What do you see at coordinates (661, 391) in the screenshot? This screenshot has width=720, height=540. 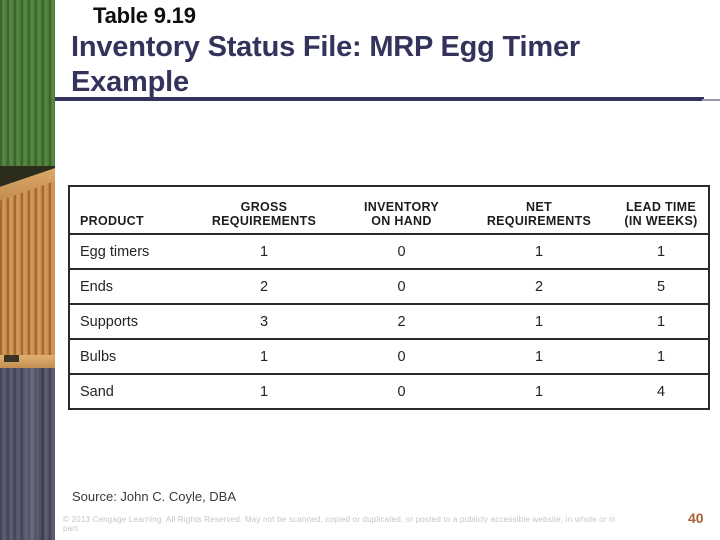 I see `cell-lead-time: 4` at bounding box center [661, 391].